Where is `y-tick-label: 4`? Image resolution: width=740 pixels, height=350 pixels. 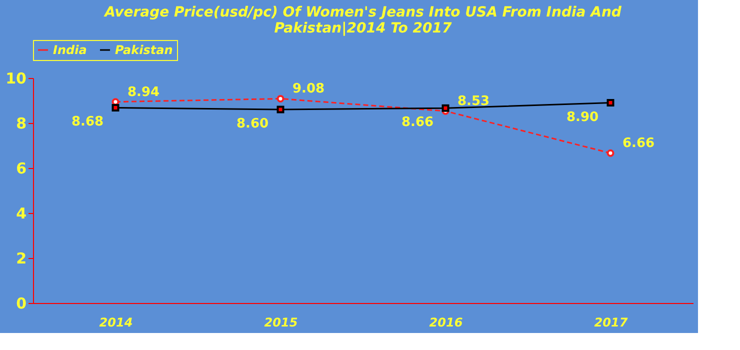
y-tick-label: 4 is located at coordinates (21, 213).